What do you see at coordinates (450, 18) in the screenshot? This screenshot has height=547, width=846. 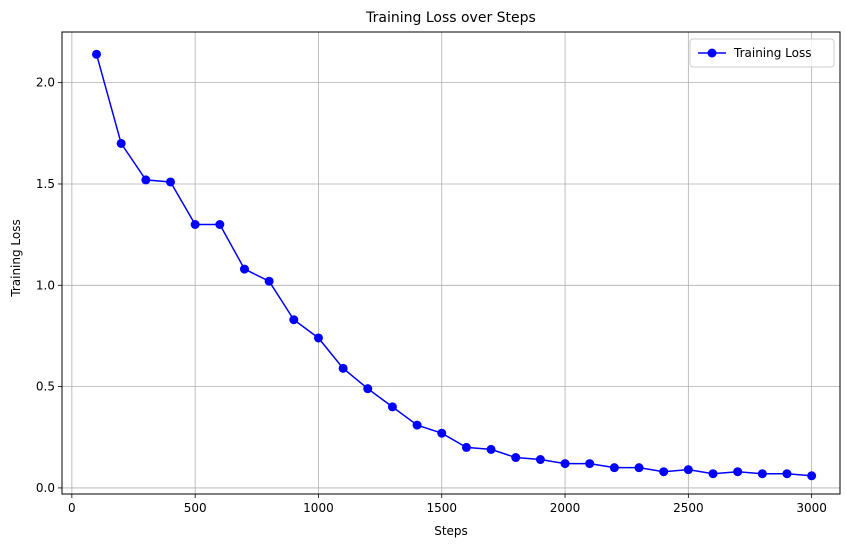 I see `chart-title: Training Loss over Steps` at bounding box center [450, 18].